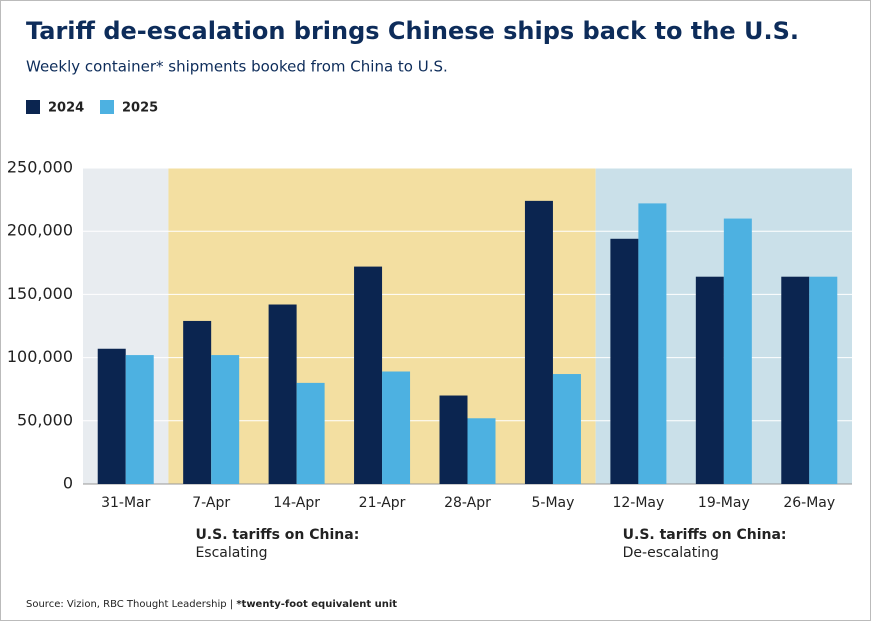  Describe the element at coordinates (552, 503) in the screenshot. I see `x-tick-label: 5-May` at that location.